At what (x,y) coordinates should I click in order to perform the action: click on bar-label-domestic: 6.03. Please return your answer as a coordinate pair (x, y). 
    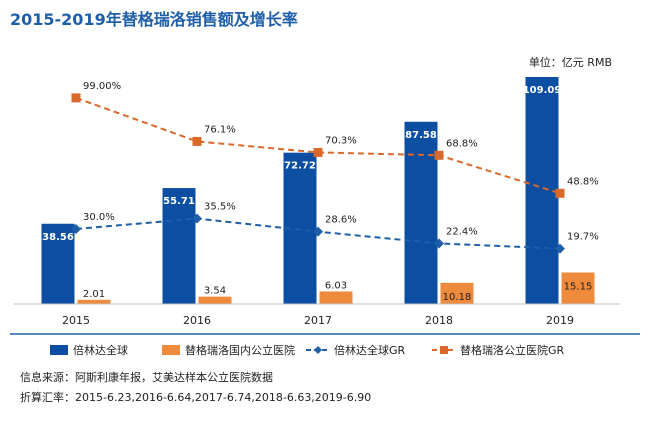
    Looking at the image, I should click on (336, 285).